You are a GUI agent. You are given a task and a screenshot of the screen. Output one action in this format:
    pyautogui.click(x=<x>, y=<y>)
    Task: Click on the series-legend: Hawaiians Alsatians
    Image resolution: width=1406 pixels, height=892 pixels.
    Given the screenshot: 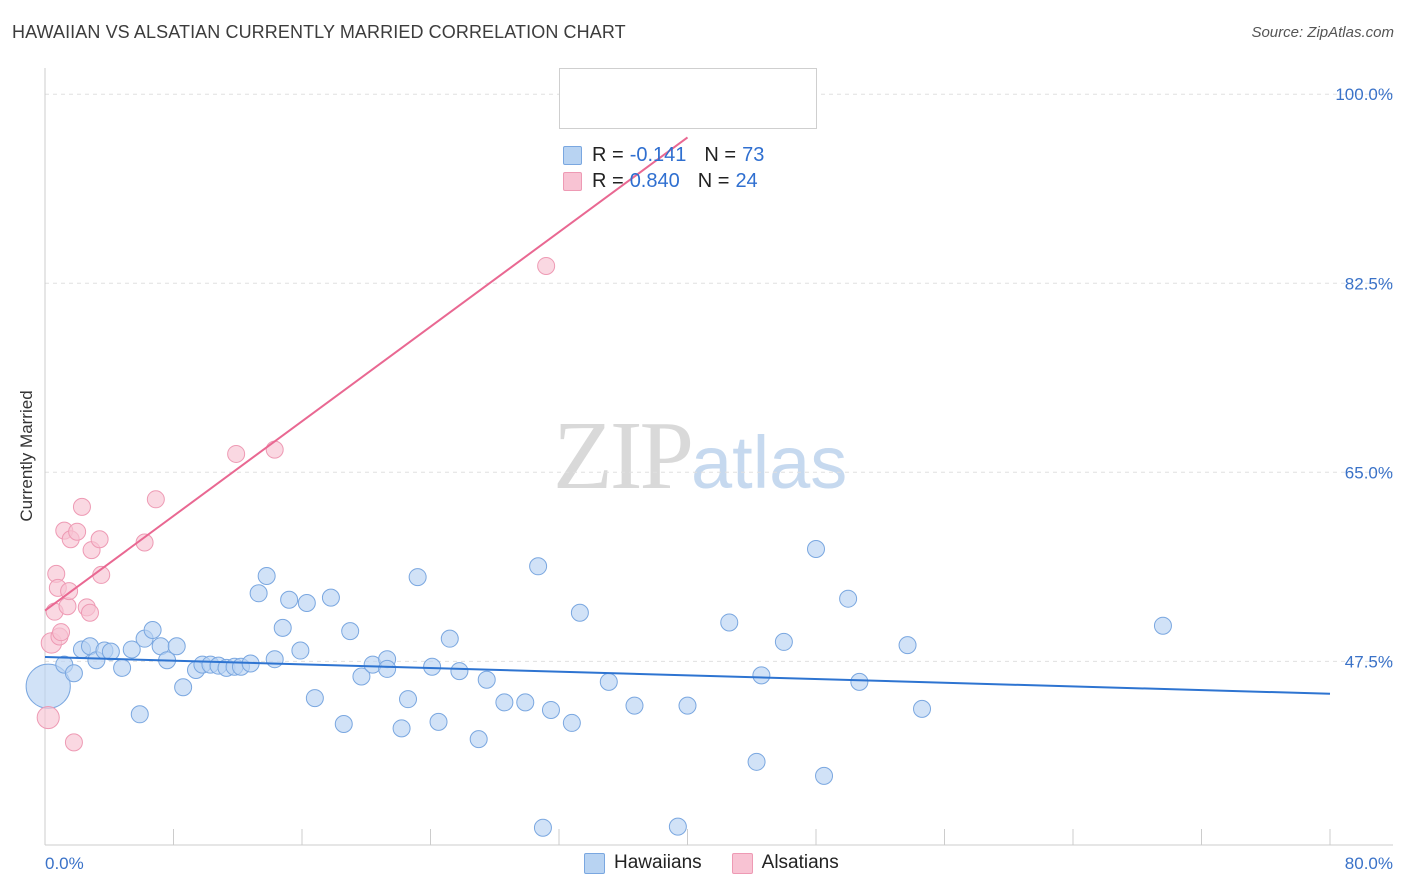 What is the action you would take?
    pyautogui.click(x=726, y=863)
    